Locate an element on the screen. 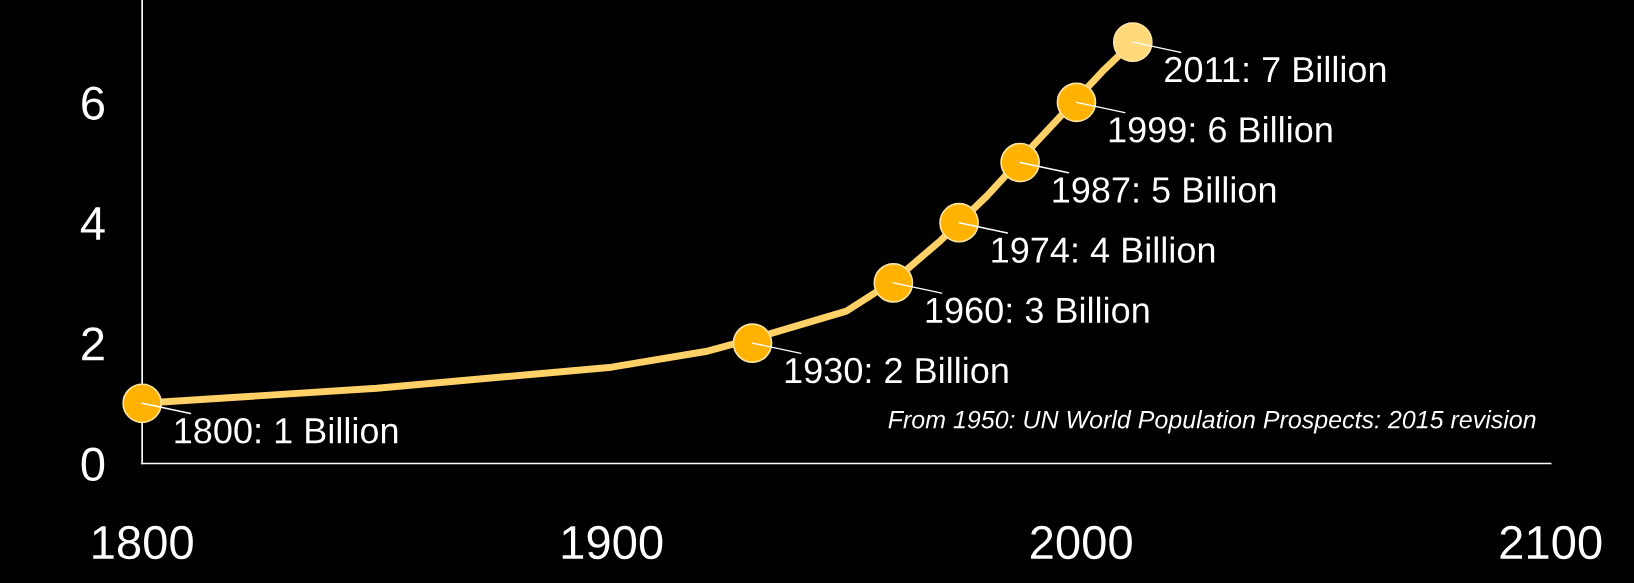 This screenshot has height=583, width=1634. y-tick-label: 6 is located at coordinates (93, 103).